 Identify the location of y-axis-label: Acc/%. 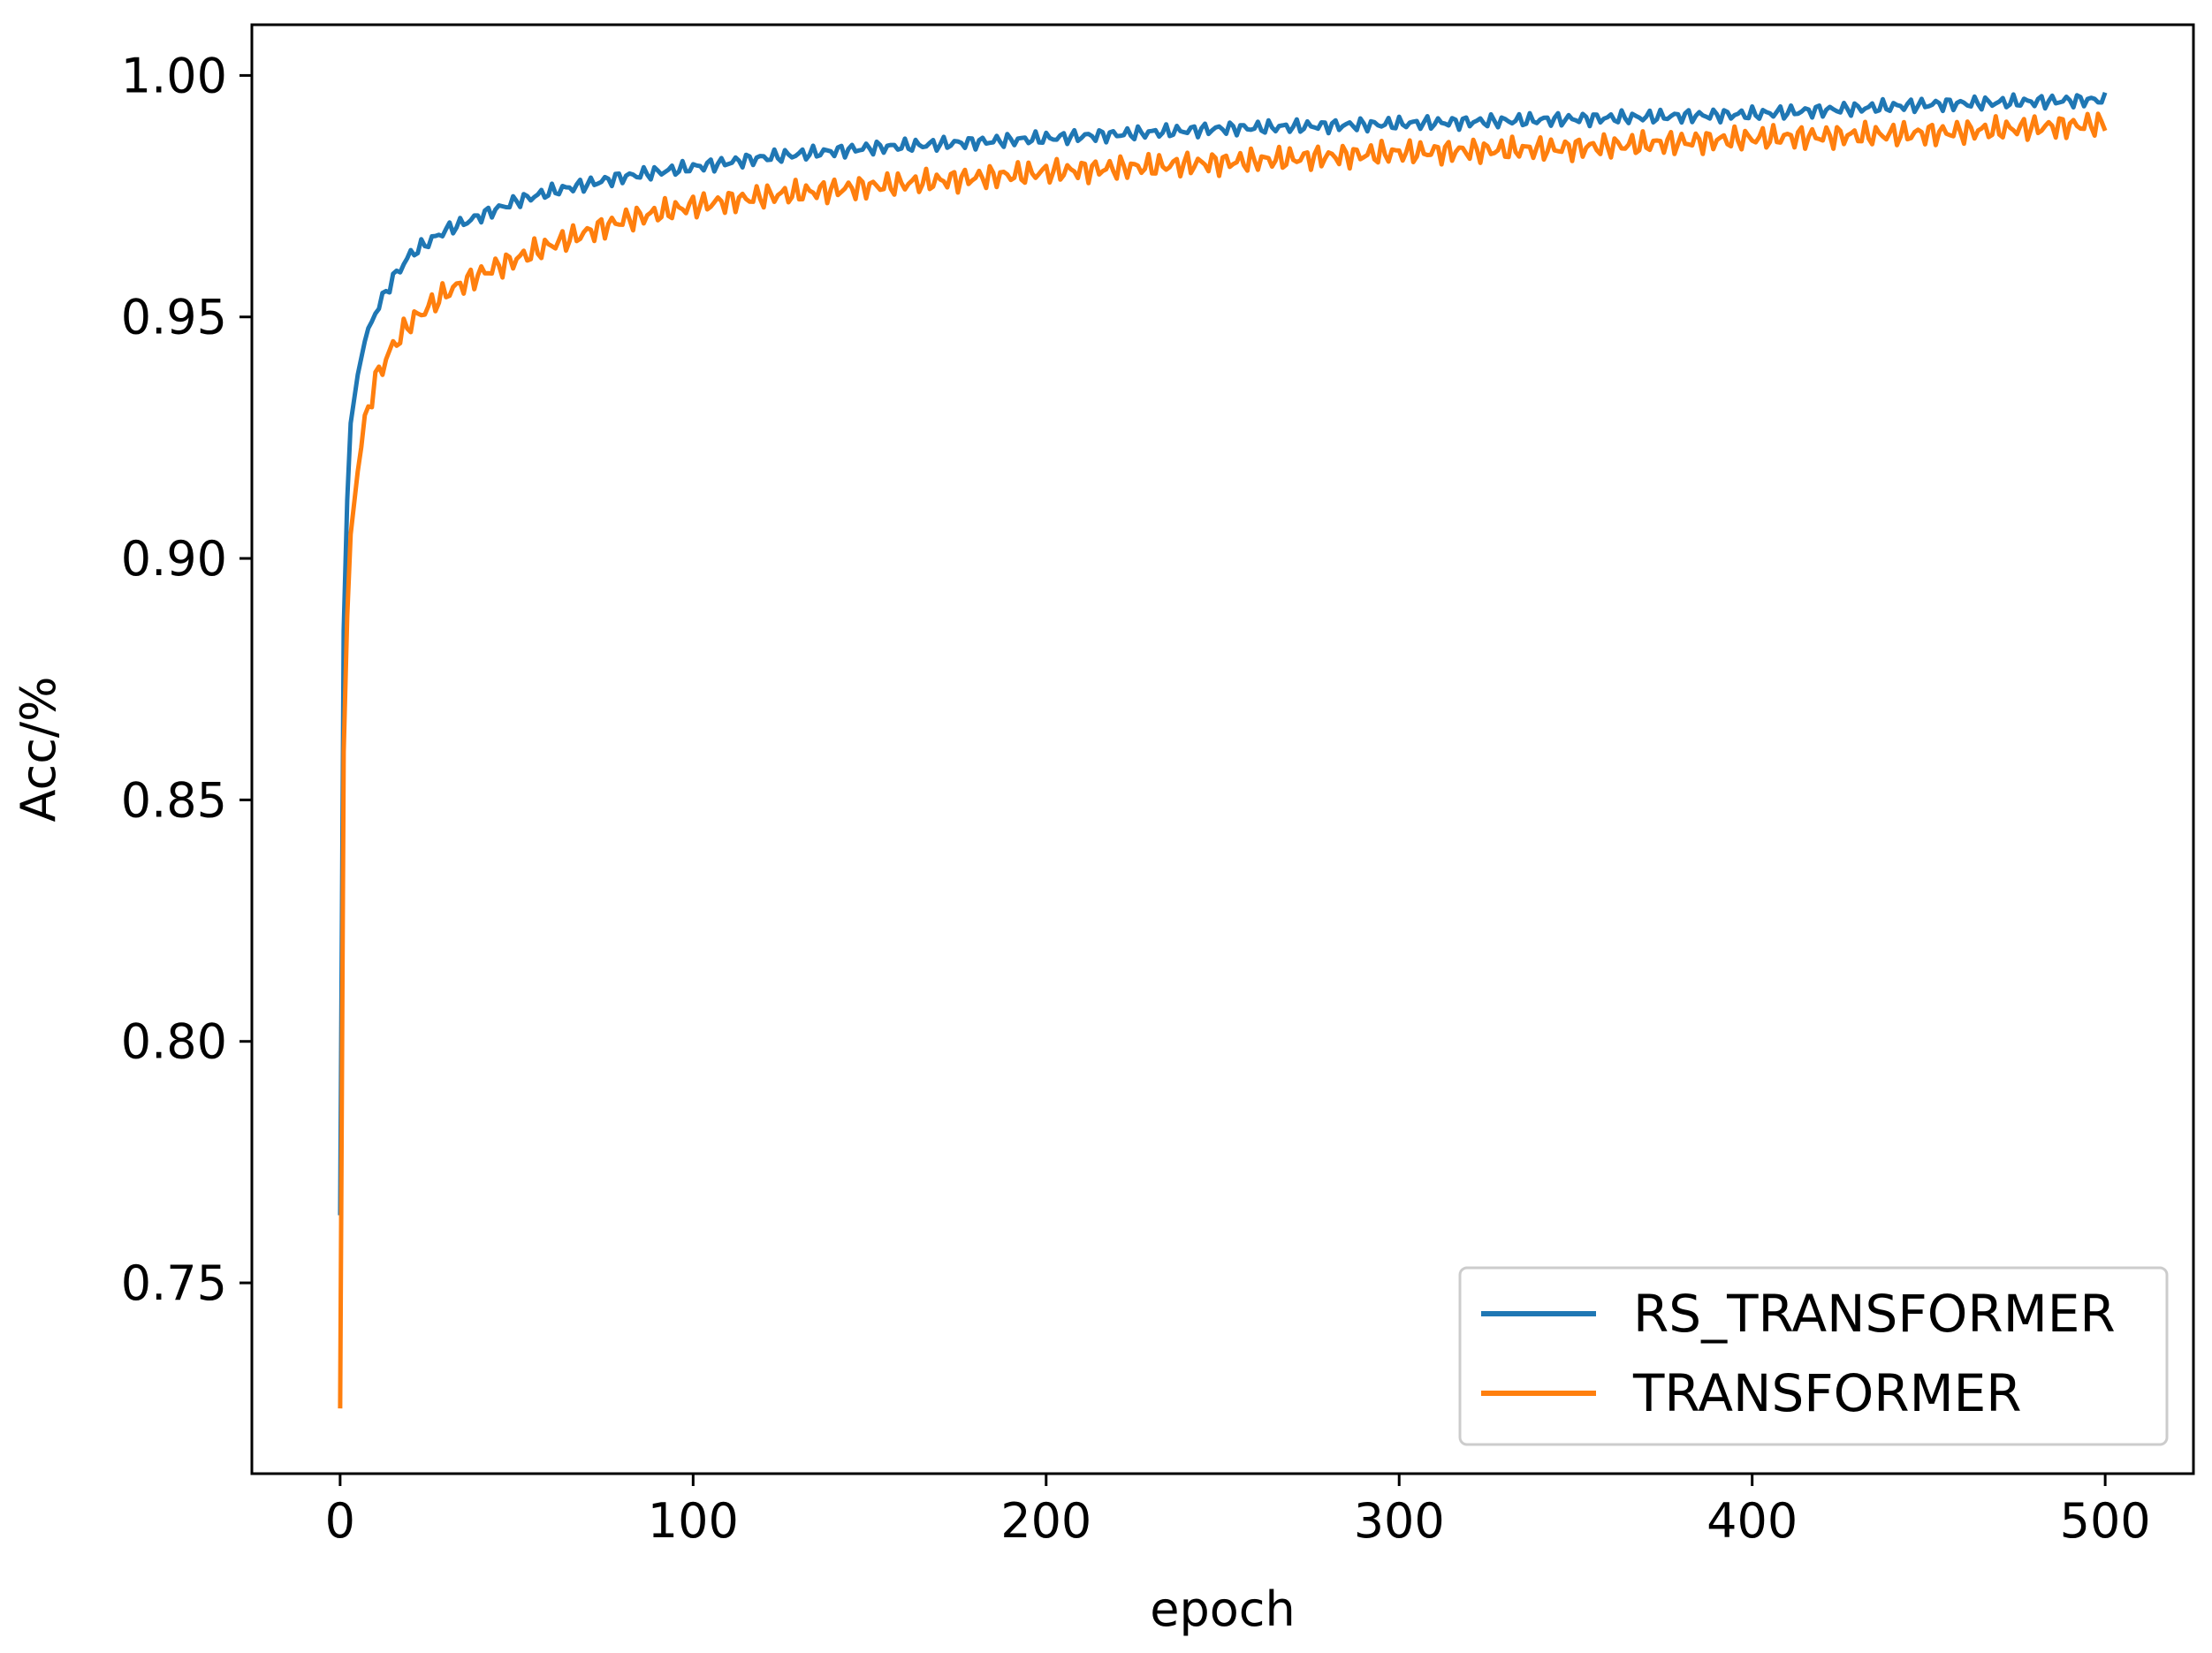
(38, 750).